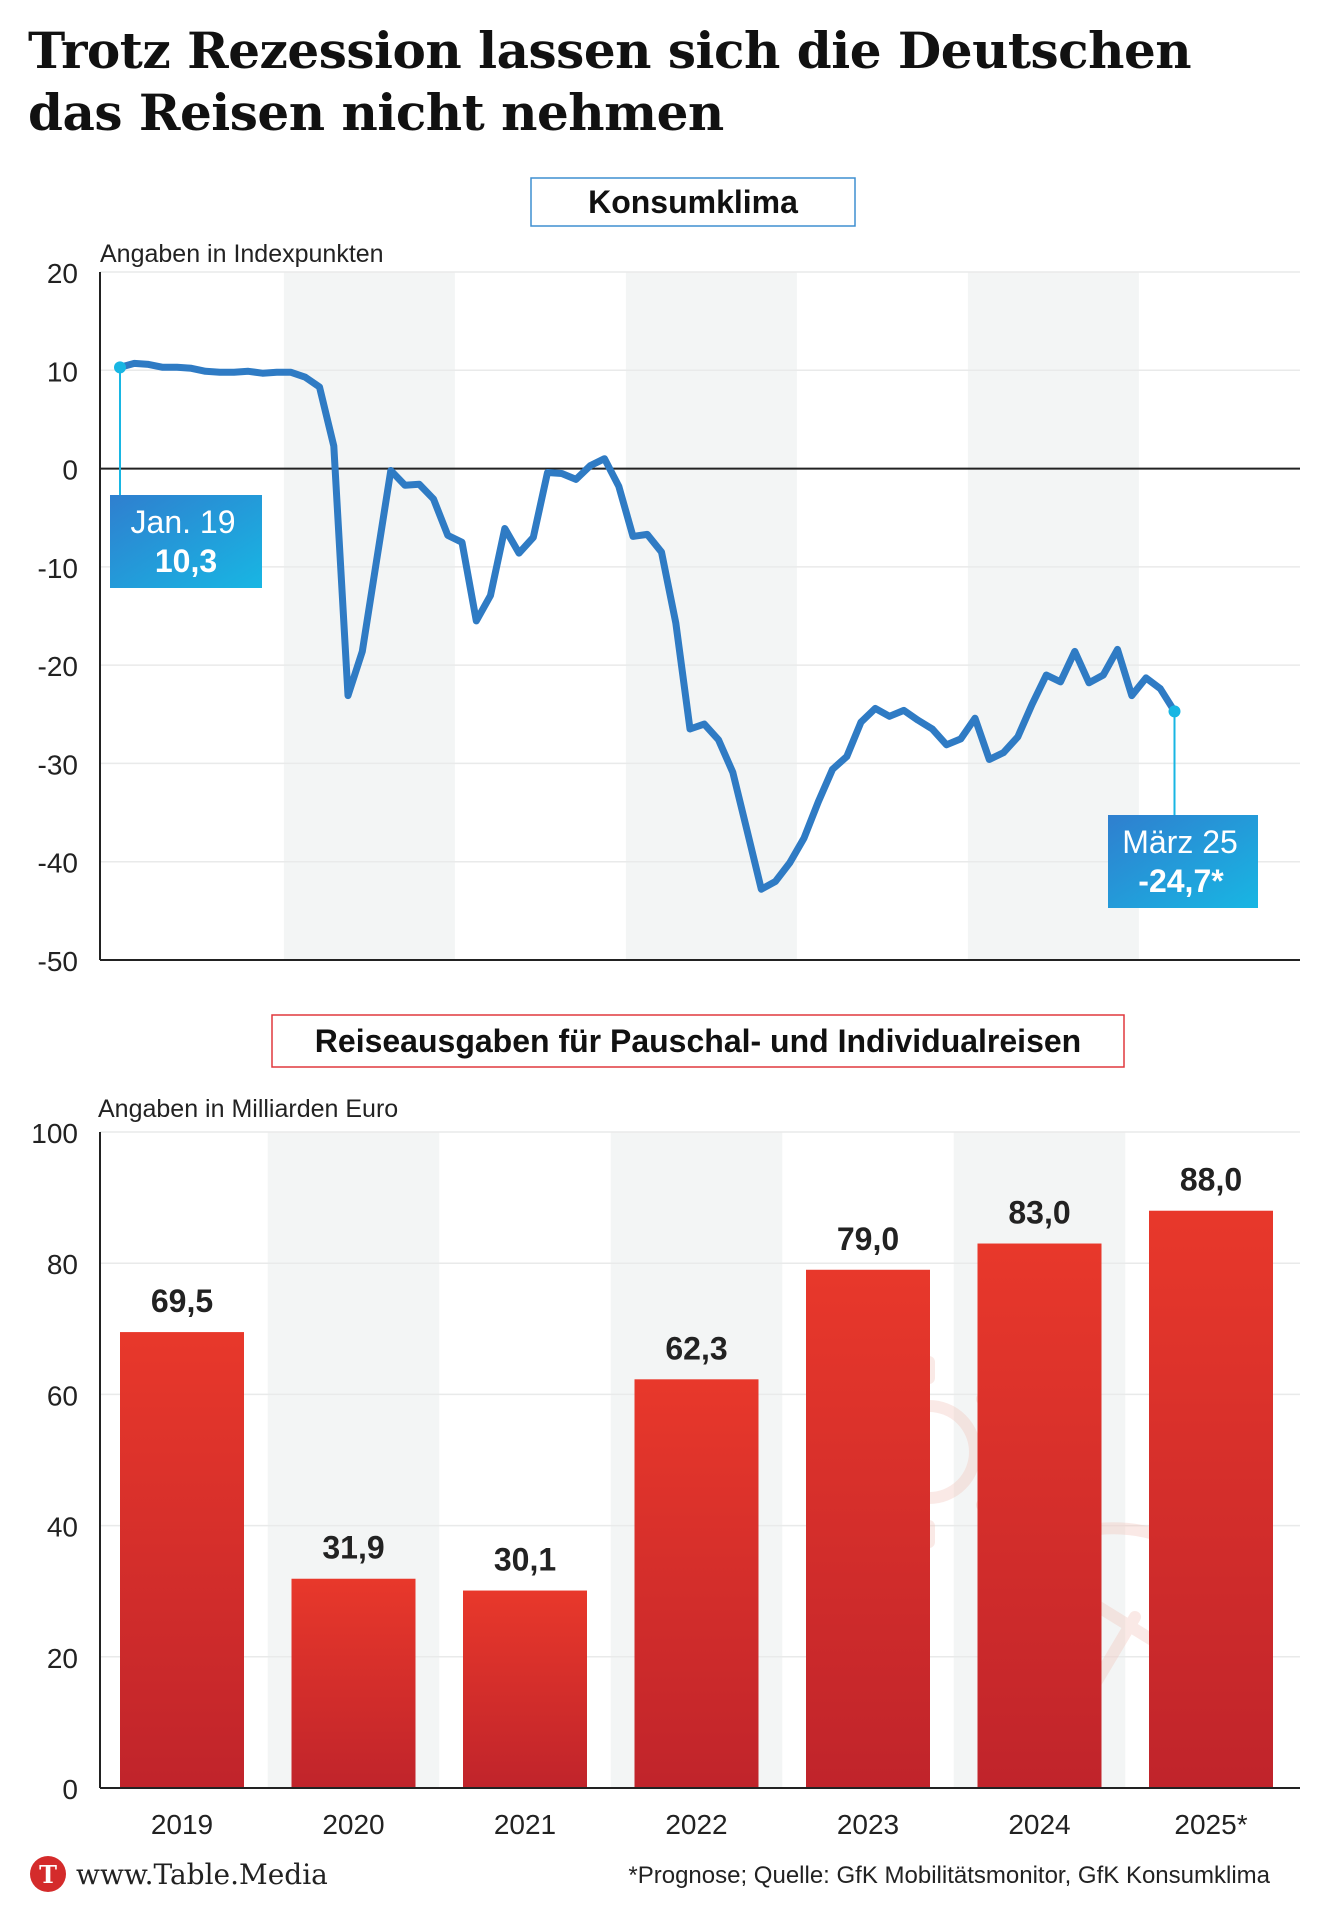 This screenshot has width=1340, height=1920. Describe the element at coordinates (1039, 1515) in the screenshot. I see `bar-2024` at that location.